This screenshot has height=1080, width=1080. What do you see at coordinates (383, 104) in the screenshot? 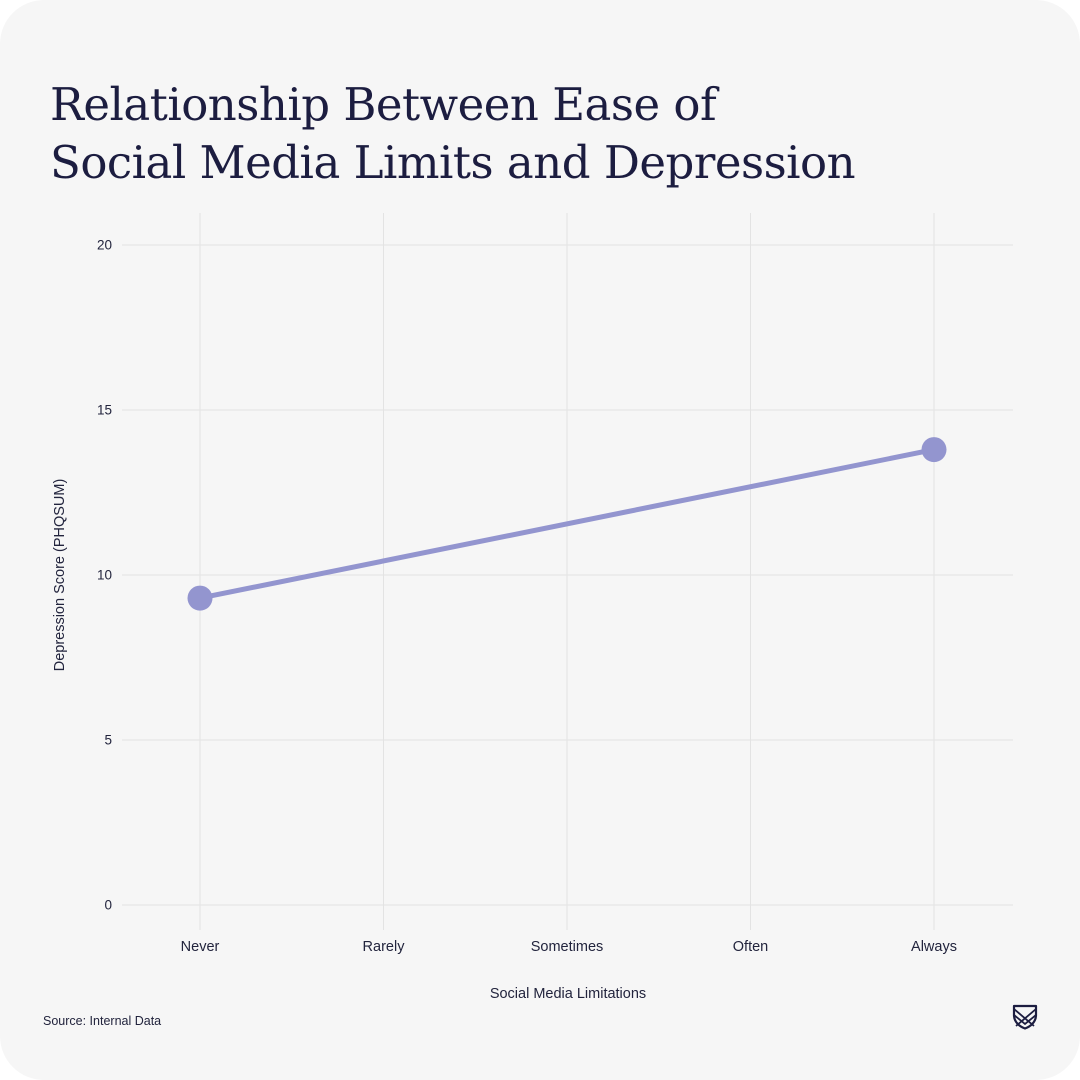
I see `chart-title-line-1: Relationship Between Ease of` at bounding box center [383, 104].